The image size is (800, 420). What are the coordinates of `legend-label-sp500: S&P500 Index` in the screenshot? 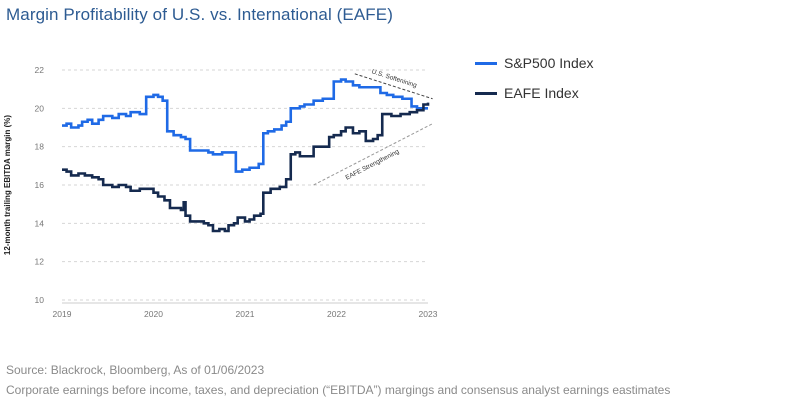 It's located at (549, 63).